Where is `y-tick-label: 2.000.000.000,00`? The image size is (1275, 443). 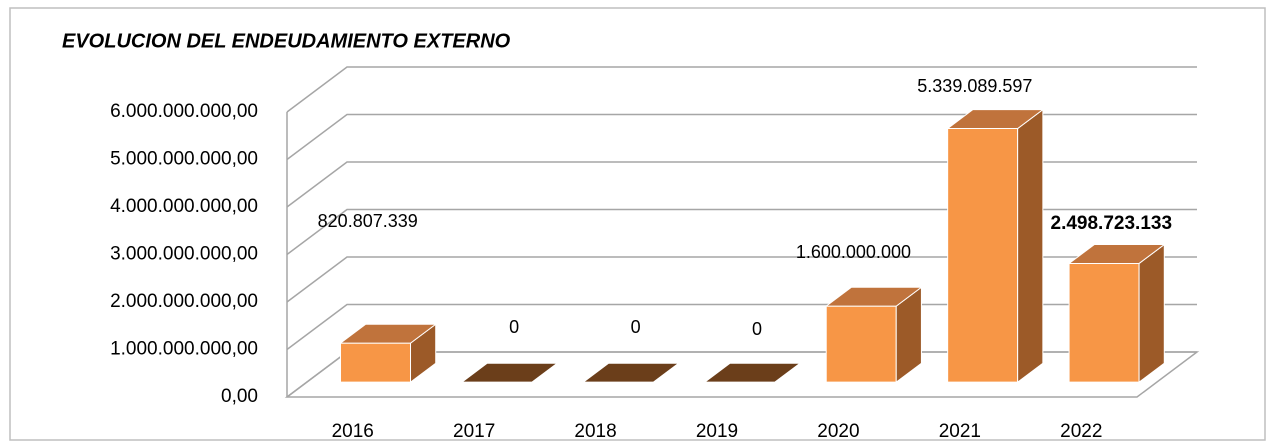 y-tick-label: 2.000.000.000,00 is located at coordinates (184, 301).